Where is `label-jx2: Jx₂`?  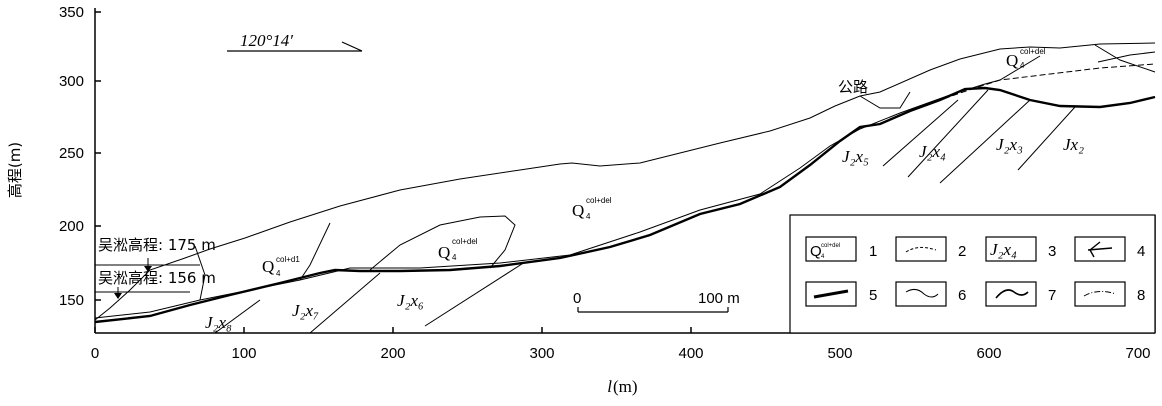
label-jx2: Jx₂ is located at coordinates (1073, 144).